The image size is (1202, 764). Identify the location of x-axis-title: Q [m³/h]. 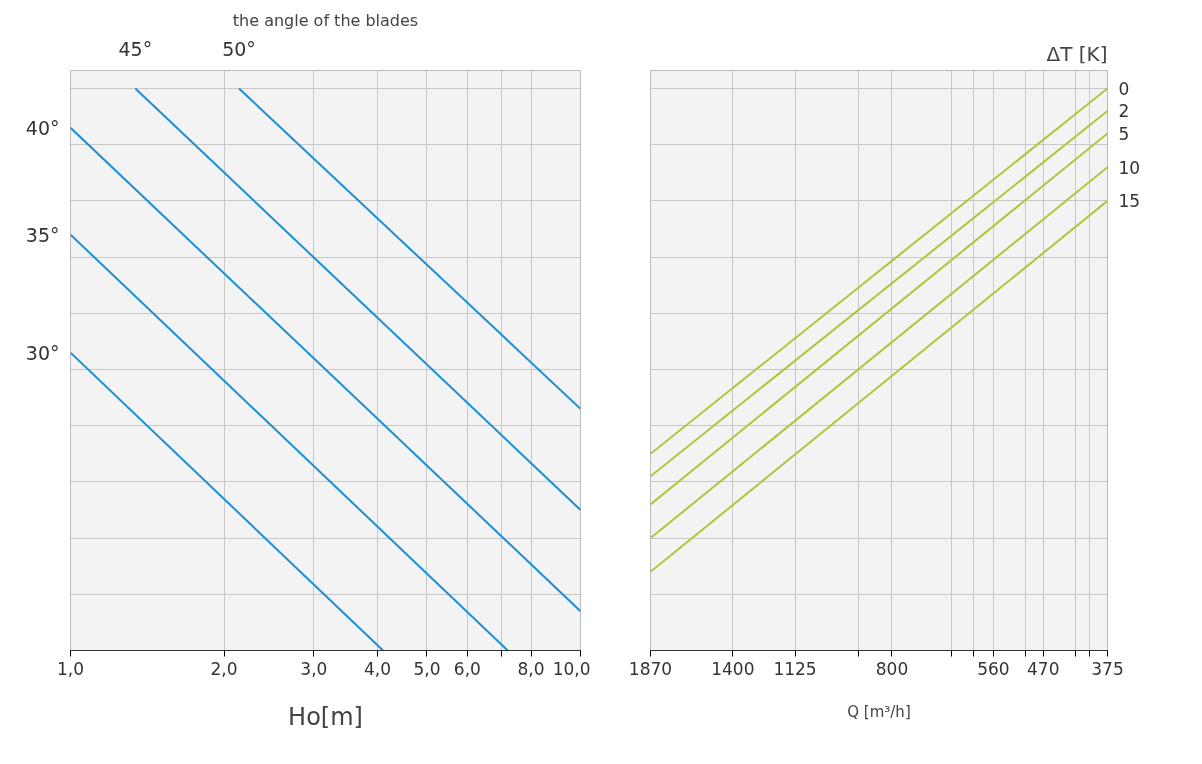
(879, 711).